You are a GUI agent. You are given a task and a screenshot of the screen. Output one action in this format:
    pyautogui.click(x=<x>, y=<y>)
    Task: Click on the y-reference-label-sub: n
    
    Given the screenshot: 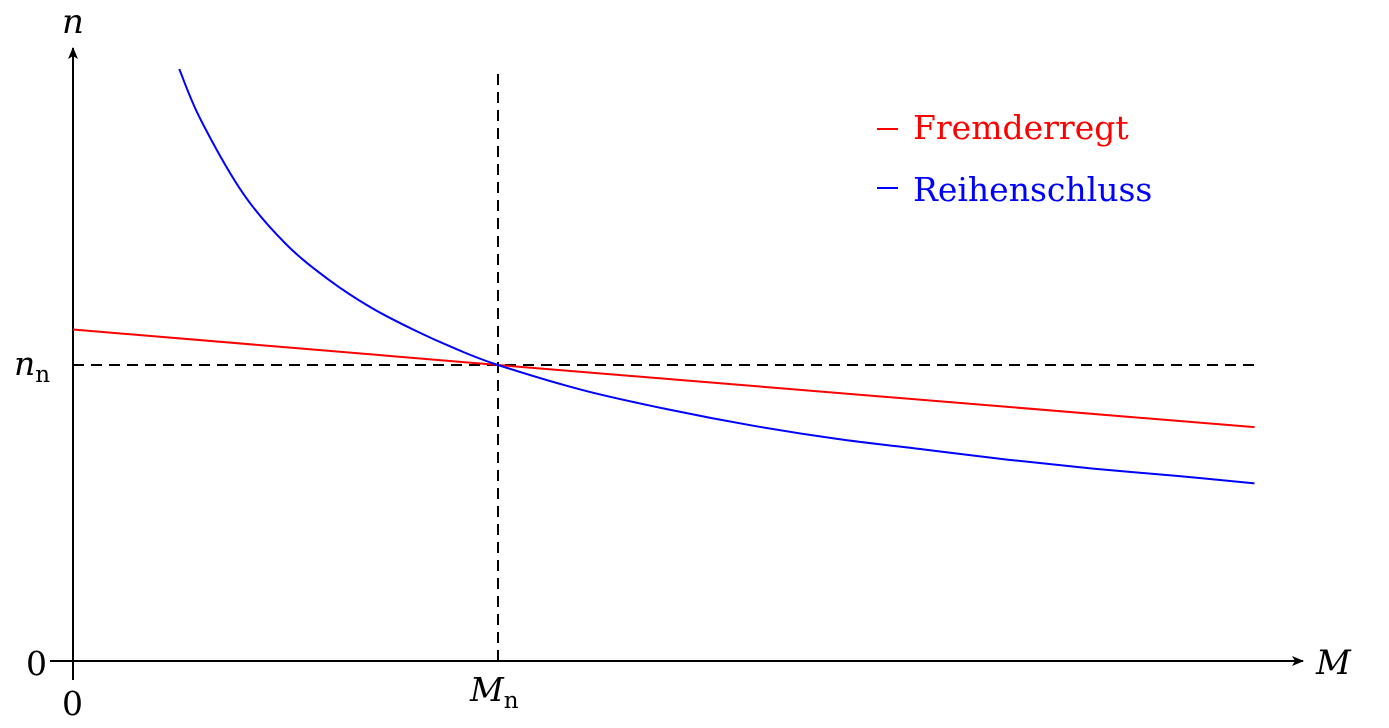 What is the action you would take?
    pyautogui.click(x=42, y=375)
    